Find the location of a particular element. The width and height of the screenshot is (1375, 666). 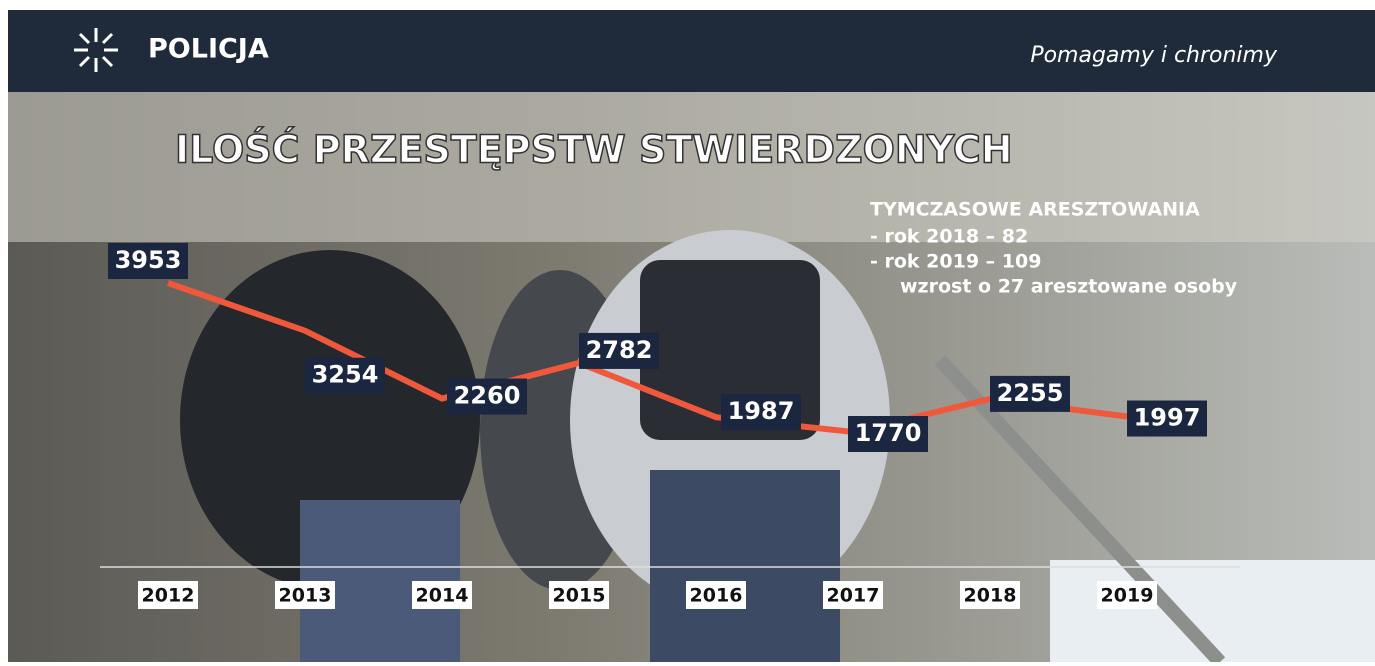

x-tick-label: 2018 is located at coordinates (990, 596).